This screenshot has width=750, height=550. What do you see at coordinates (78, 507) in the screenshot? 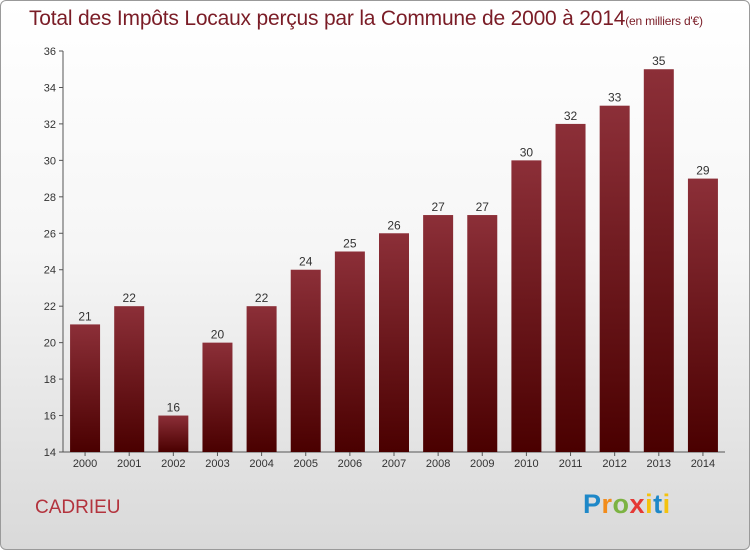
I see `commune-name: CADRIEU` at bounding box center [78, 507].